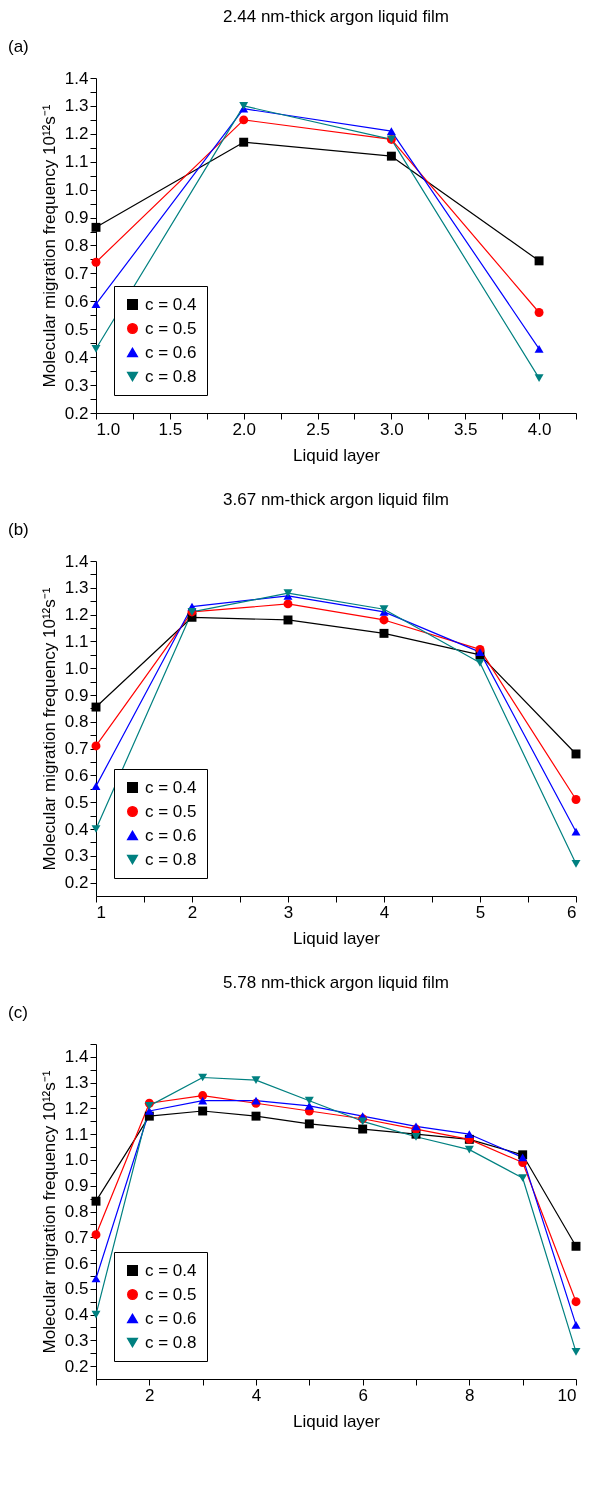  Describe the element at coordinates (567, 1395) in the screenshot. I see `x-tick-label: 10` at that location.